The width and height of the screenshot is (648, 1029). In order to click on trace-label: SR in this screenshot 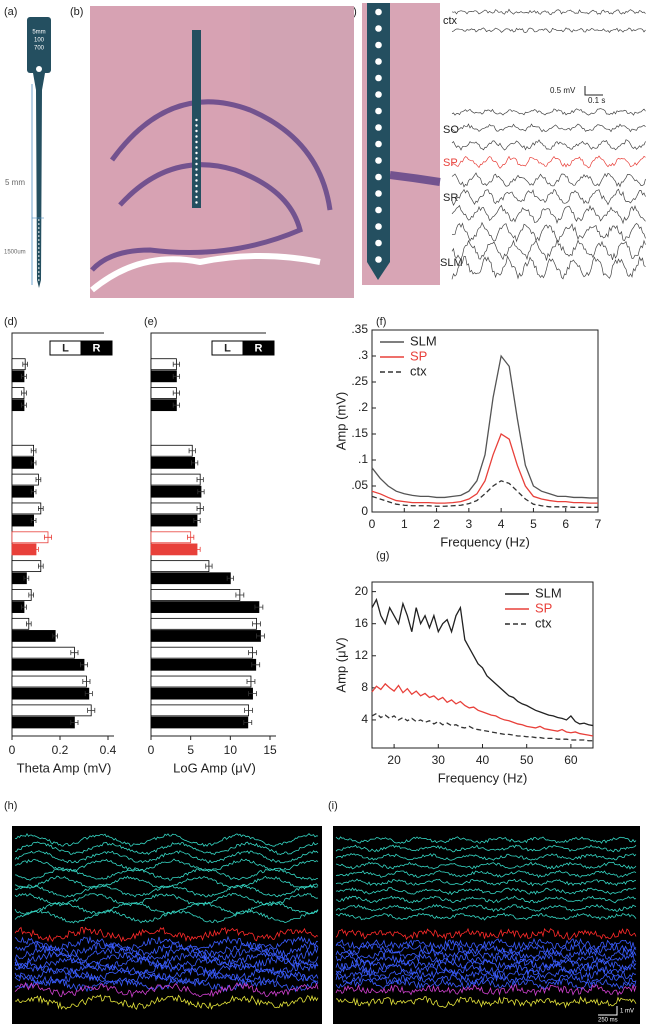, I will do `click(450, 198)`.